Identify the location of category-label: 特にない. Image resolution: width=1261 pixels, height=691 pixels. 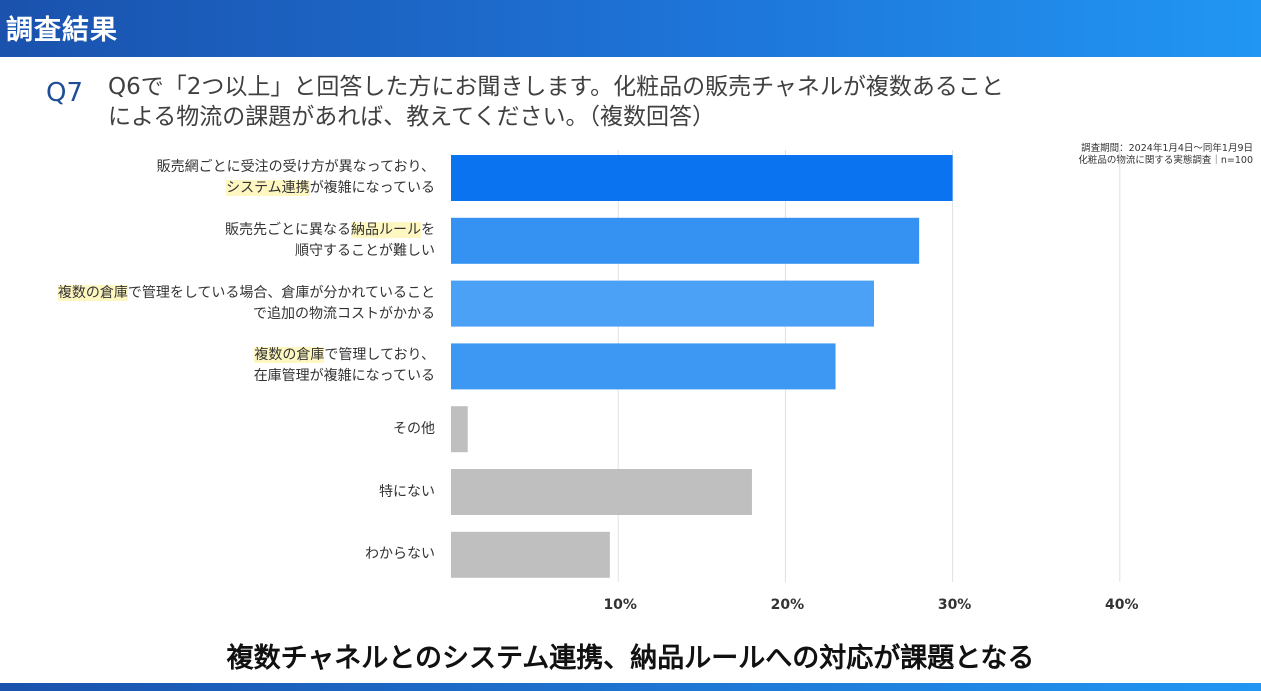
(407, 492).